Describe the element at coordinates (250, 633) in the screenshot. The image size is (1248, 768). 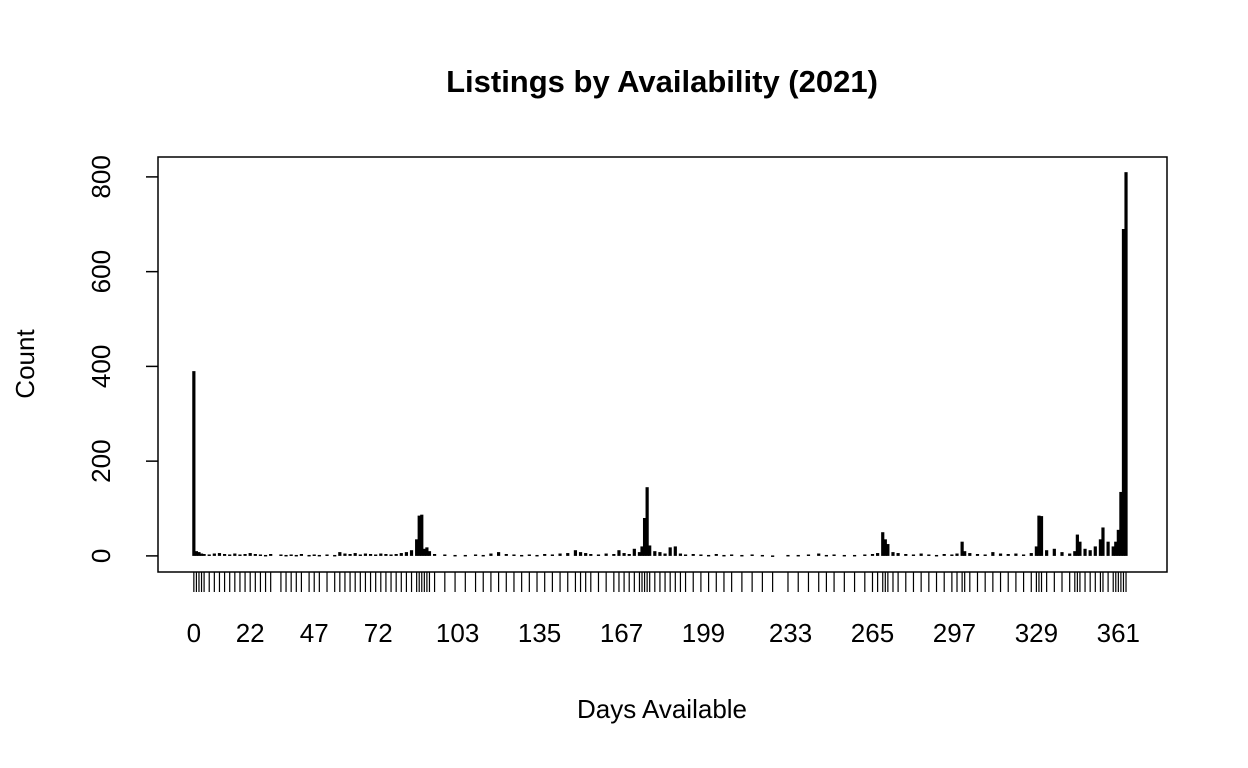
I see `x-tick-label: 22` at that location.